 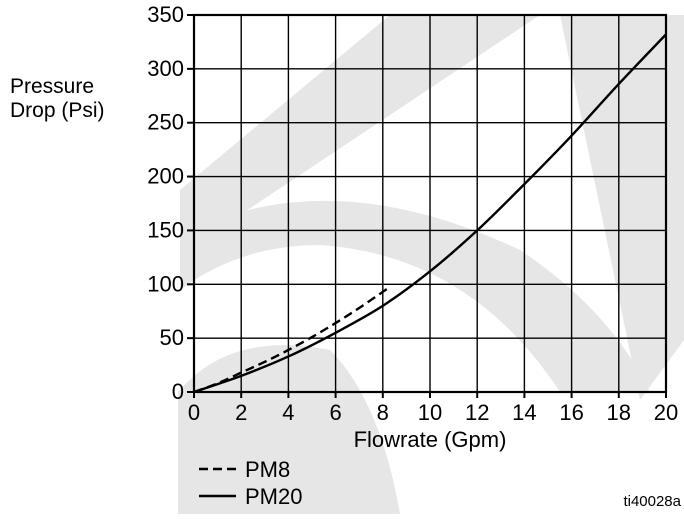 I want to click on x-axis-title: Flowrate (Gpm), so click(x=430, y=439).